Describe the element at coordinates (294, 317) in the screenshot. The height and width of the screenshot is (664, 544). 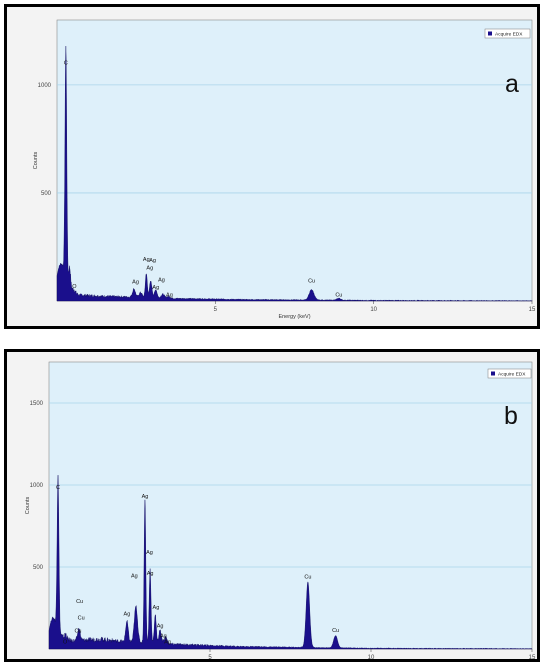
I see `x-axis-label: Energy (keV)` at that location.